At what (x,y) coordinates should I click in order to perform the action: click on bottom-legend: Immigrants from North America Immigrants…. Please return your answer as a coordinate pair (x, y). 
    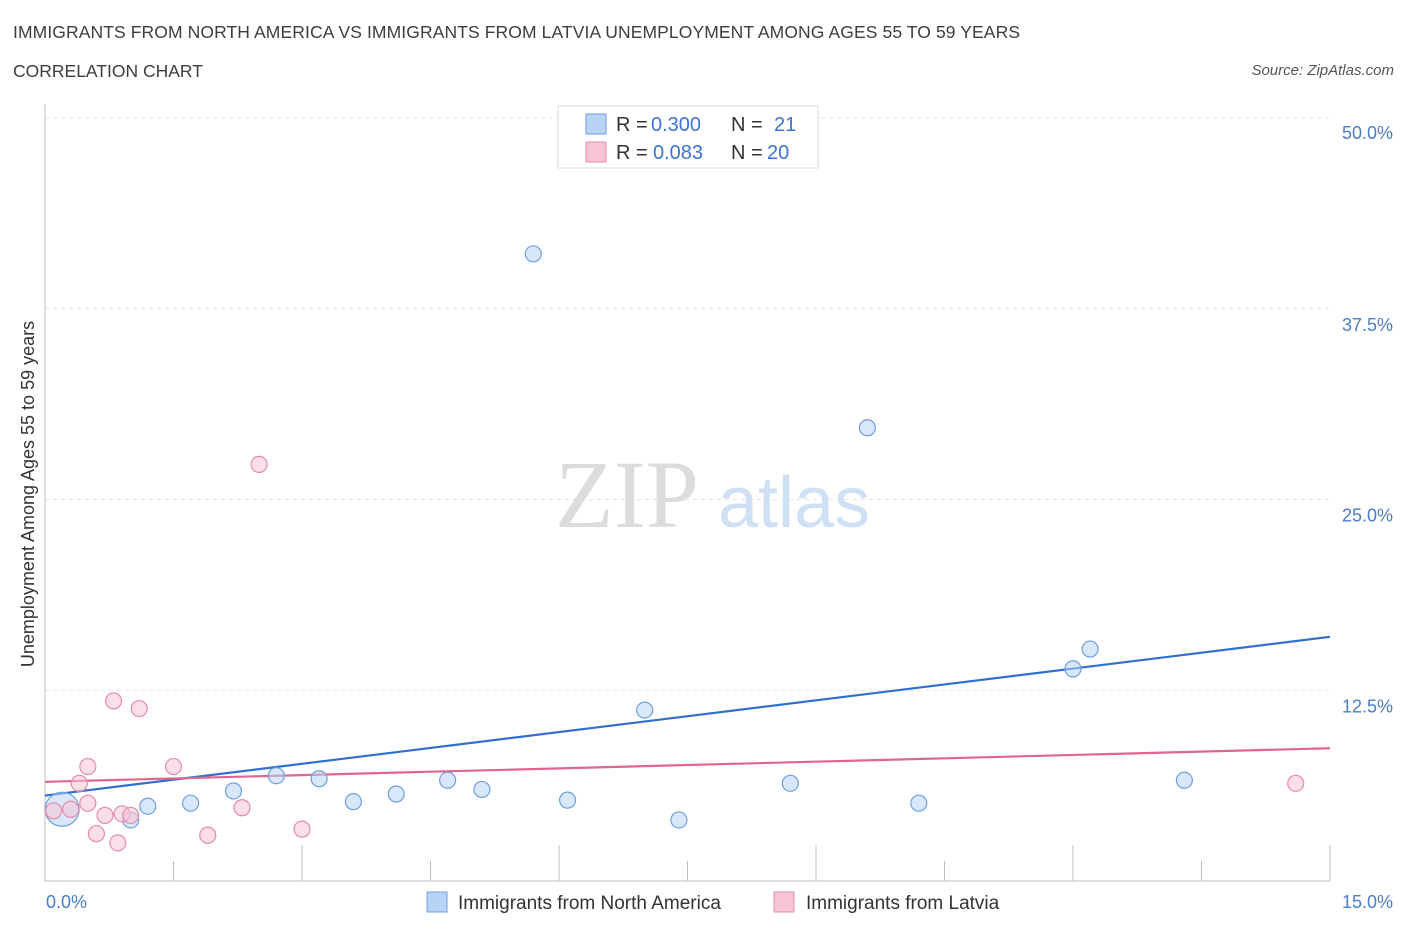
    Looking at the image, I should click on (713, 902).